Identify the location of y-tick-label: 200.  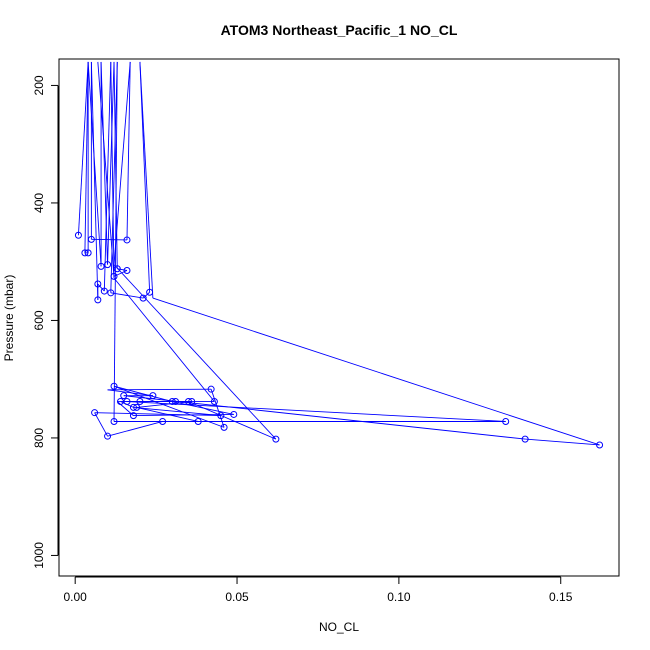
(39, 85).